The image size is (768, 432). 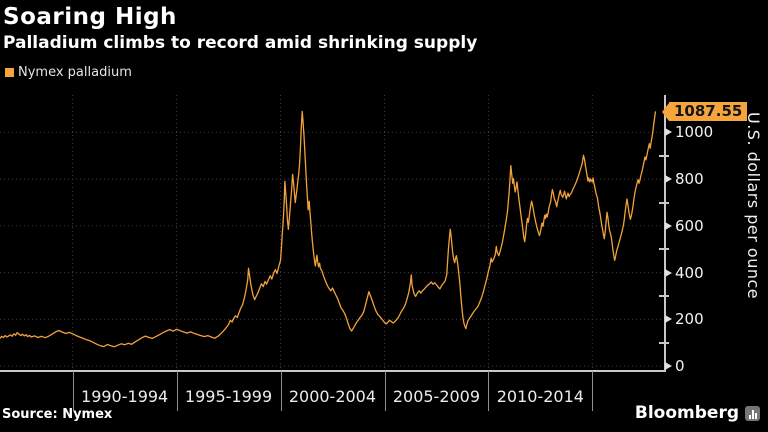 I want to click on x-bin-label: 1990-1994, so click(x=125, y=396).